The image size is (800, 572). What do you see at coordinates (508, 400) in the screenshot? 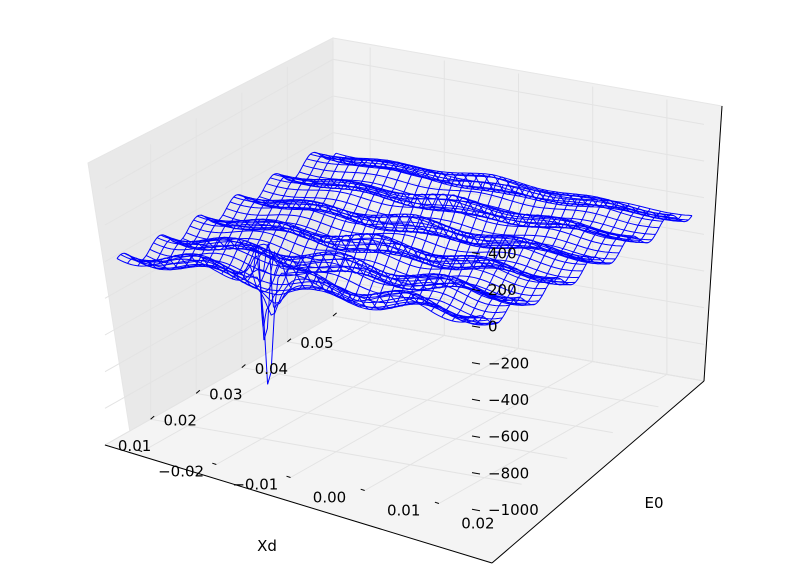
I see `z-tick-label: −400` at bounding box center [508, 400].